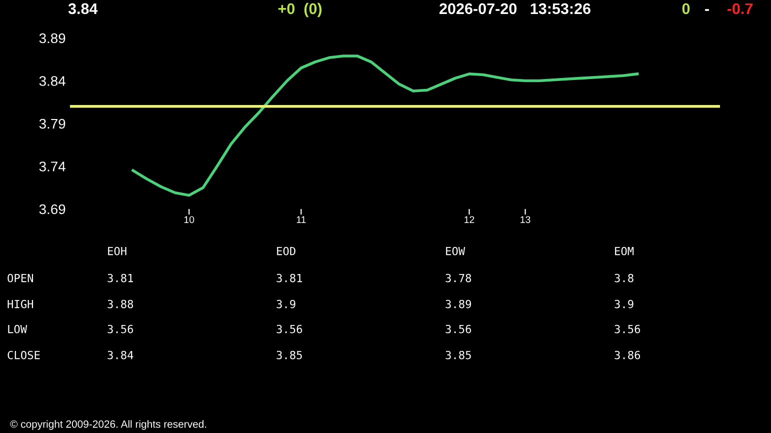 This screenshot has width=771, height=433. I want to click on text: 3.86, so click(627, 355).